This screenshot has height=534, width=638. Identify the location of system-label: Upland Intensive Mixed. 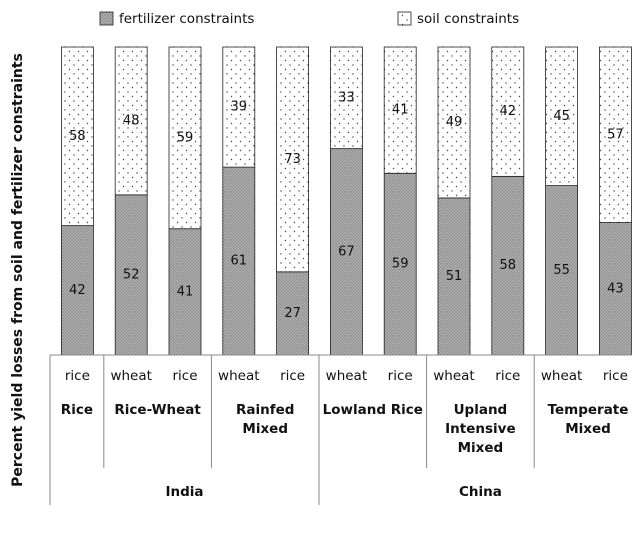
(480, 429).